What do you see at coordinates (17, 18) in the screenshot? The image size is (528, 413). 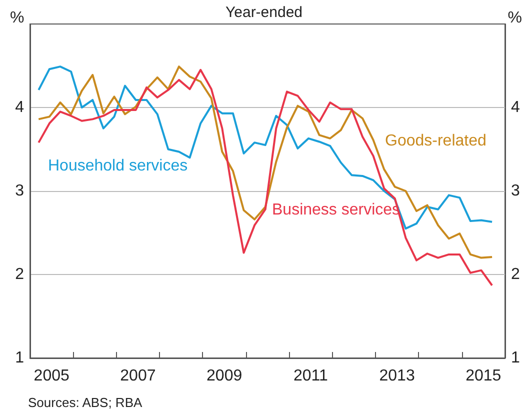 I see `y-axis-title: %` at bounding box center [17, 18].